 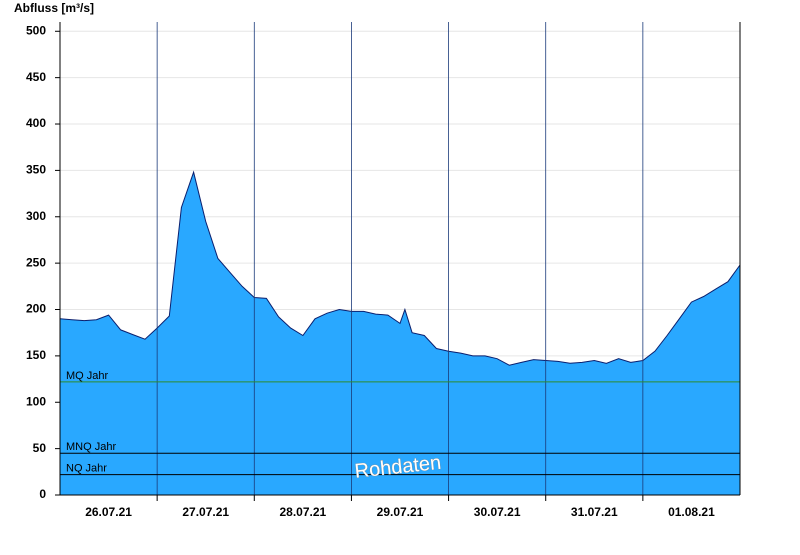 I want to click on x-tick-label: 28.07.21, so click(x=302, y=512).